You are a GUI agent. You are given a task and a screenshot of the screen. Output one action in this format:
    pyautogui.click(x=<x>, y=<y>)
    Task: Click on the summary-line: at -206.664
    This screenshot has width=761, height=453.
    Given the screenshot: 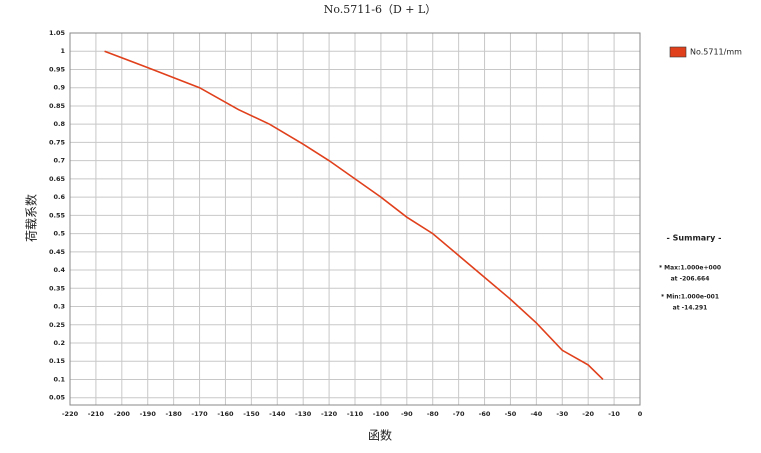 What is the action you would take?
    pyautogui.click(x=690, y=279)
    